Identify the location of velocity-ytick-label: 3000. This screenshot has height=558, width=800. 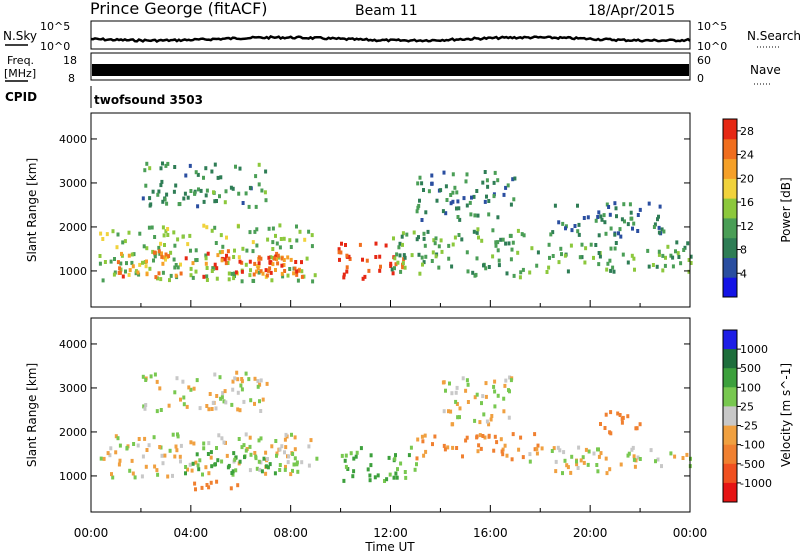
(73, 388).